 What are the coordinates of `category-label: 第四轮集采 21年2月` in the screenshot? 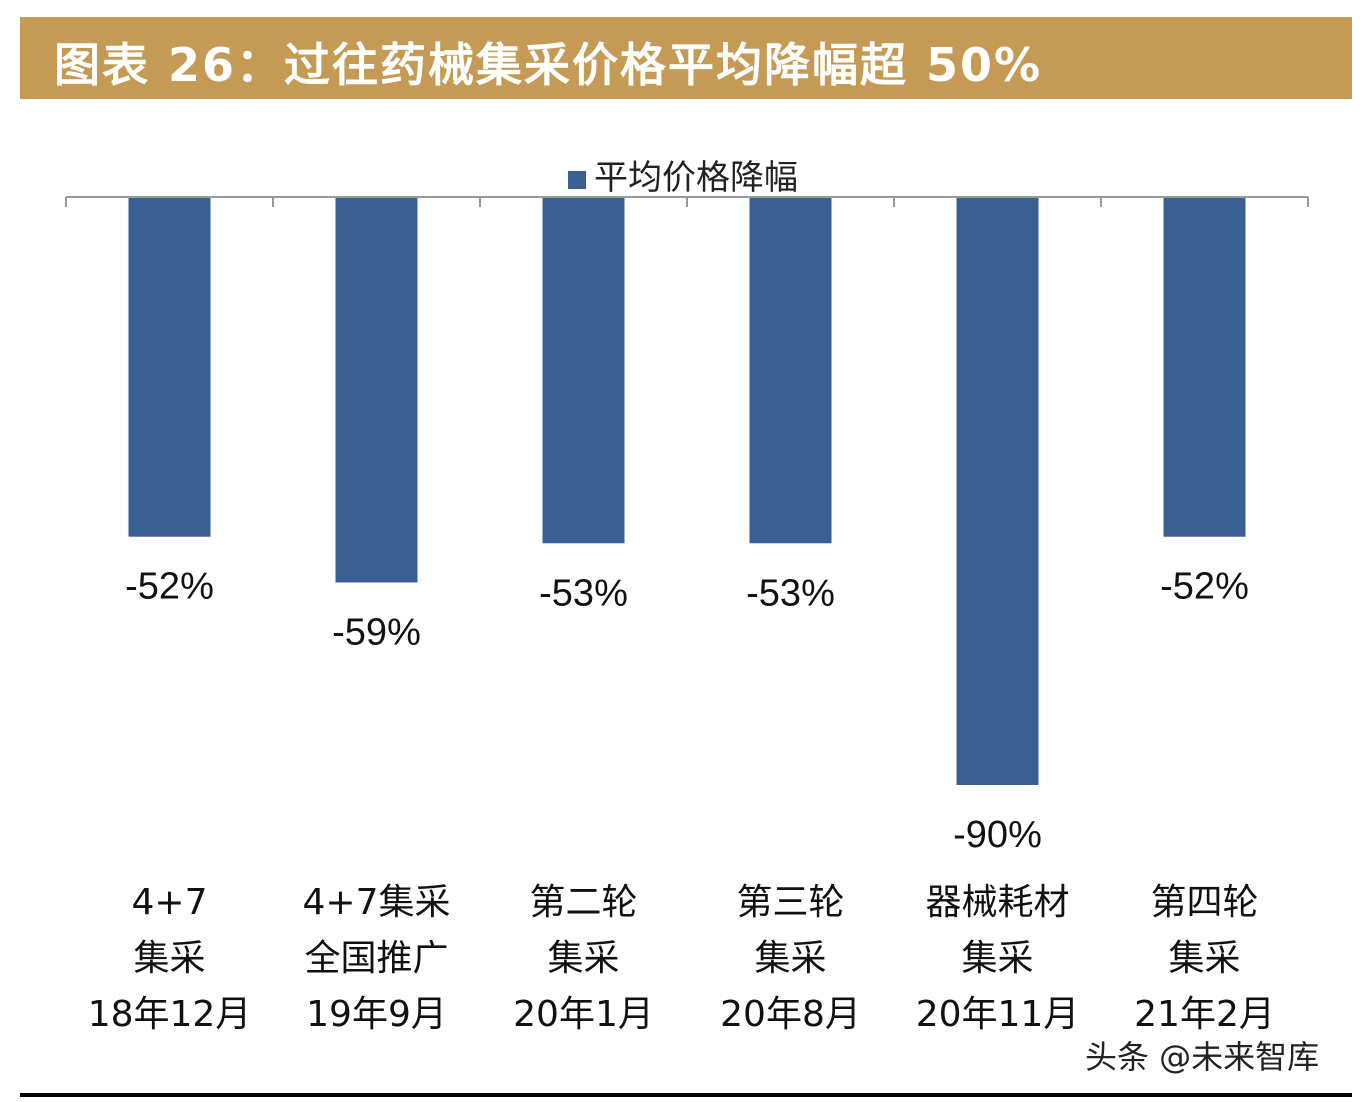 It's located at (1204, 959).